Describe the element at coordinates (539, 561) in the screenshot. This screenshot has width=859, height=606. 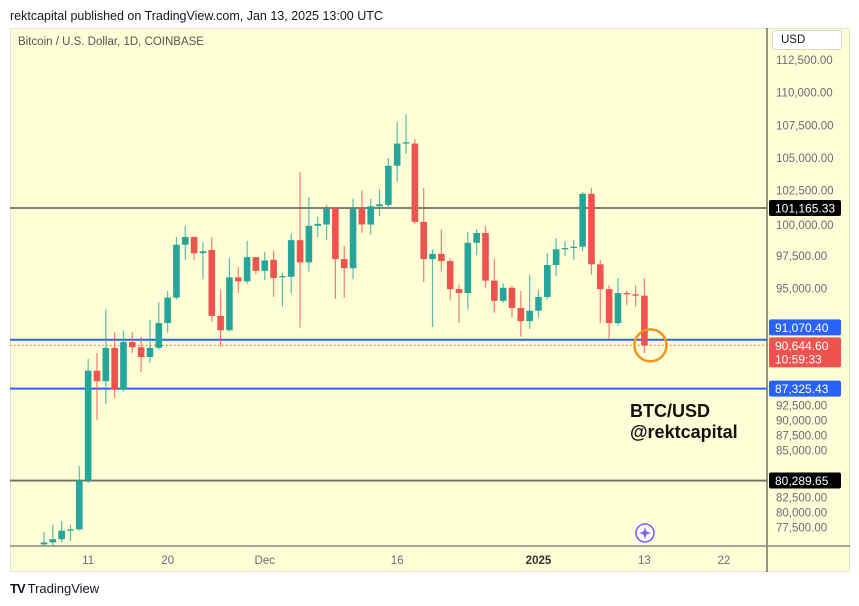
I see `time-tick-label: 2025` at that location.